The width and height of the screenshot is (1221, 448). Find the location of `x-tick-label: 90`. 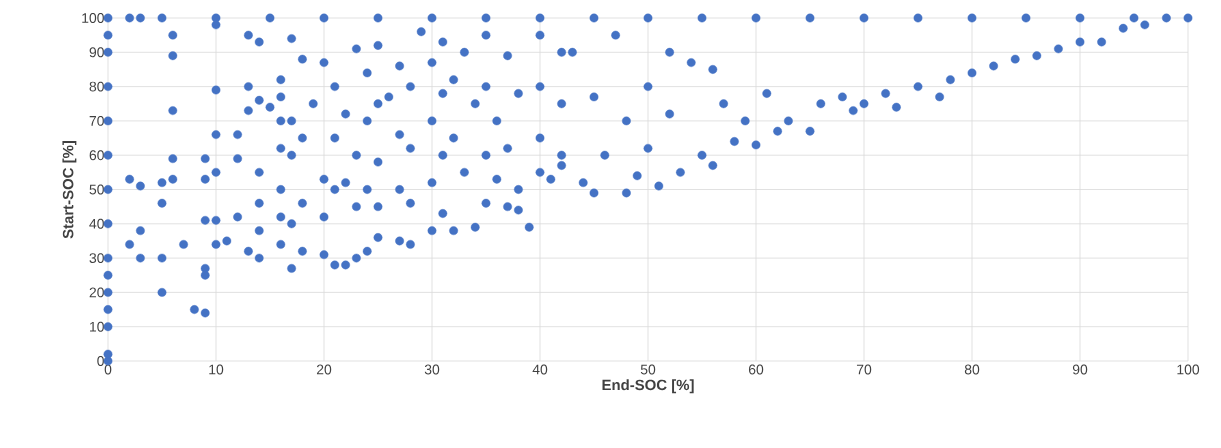

x-tick-label: 90 is located at coordinates (1080, 369).